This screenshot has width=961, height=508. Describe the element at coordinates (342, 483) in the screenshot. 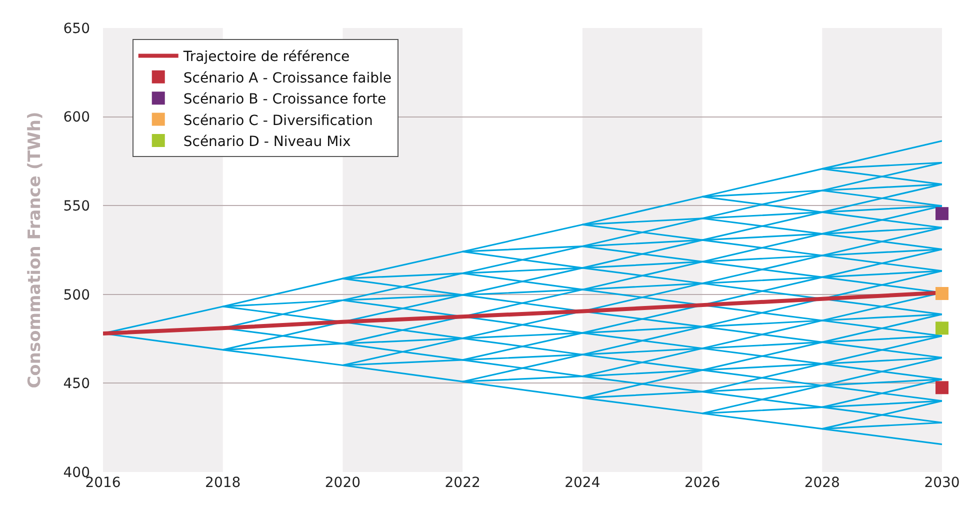

I see `x-tick-label: 2020` at that location.